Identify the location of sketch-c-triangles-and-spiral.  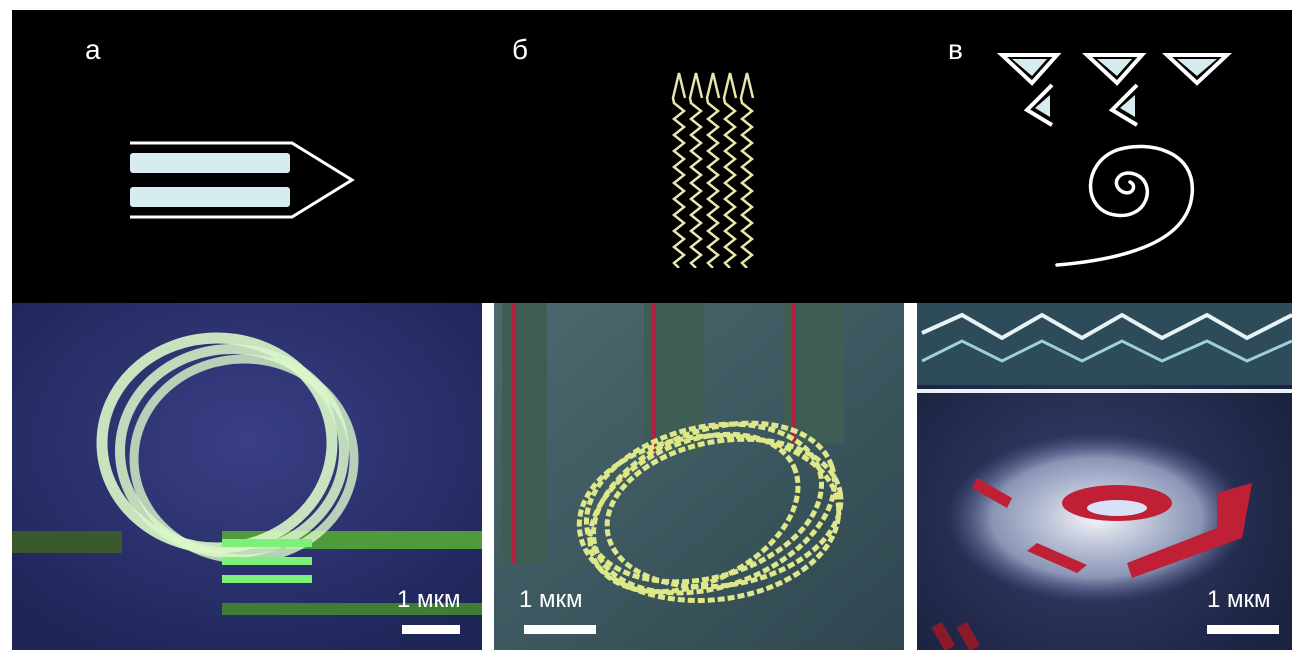
(1115, 160).